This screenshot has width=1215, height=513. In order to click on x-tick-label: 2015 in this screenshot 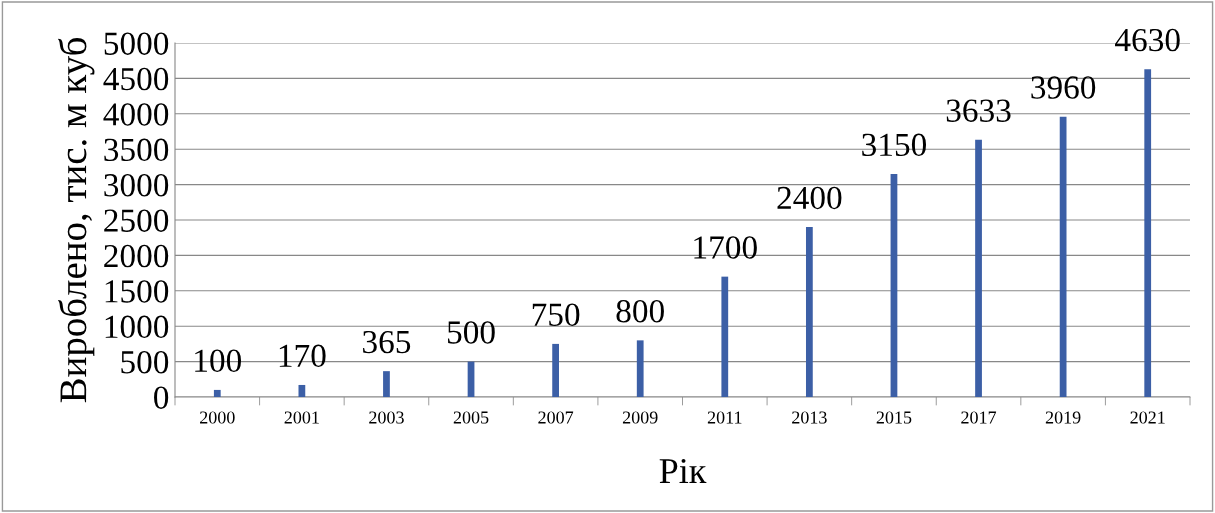, I will do `click(894, 417)`.